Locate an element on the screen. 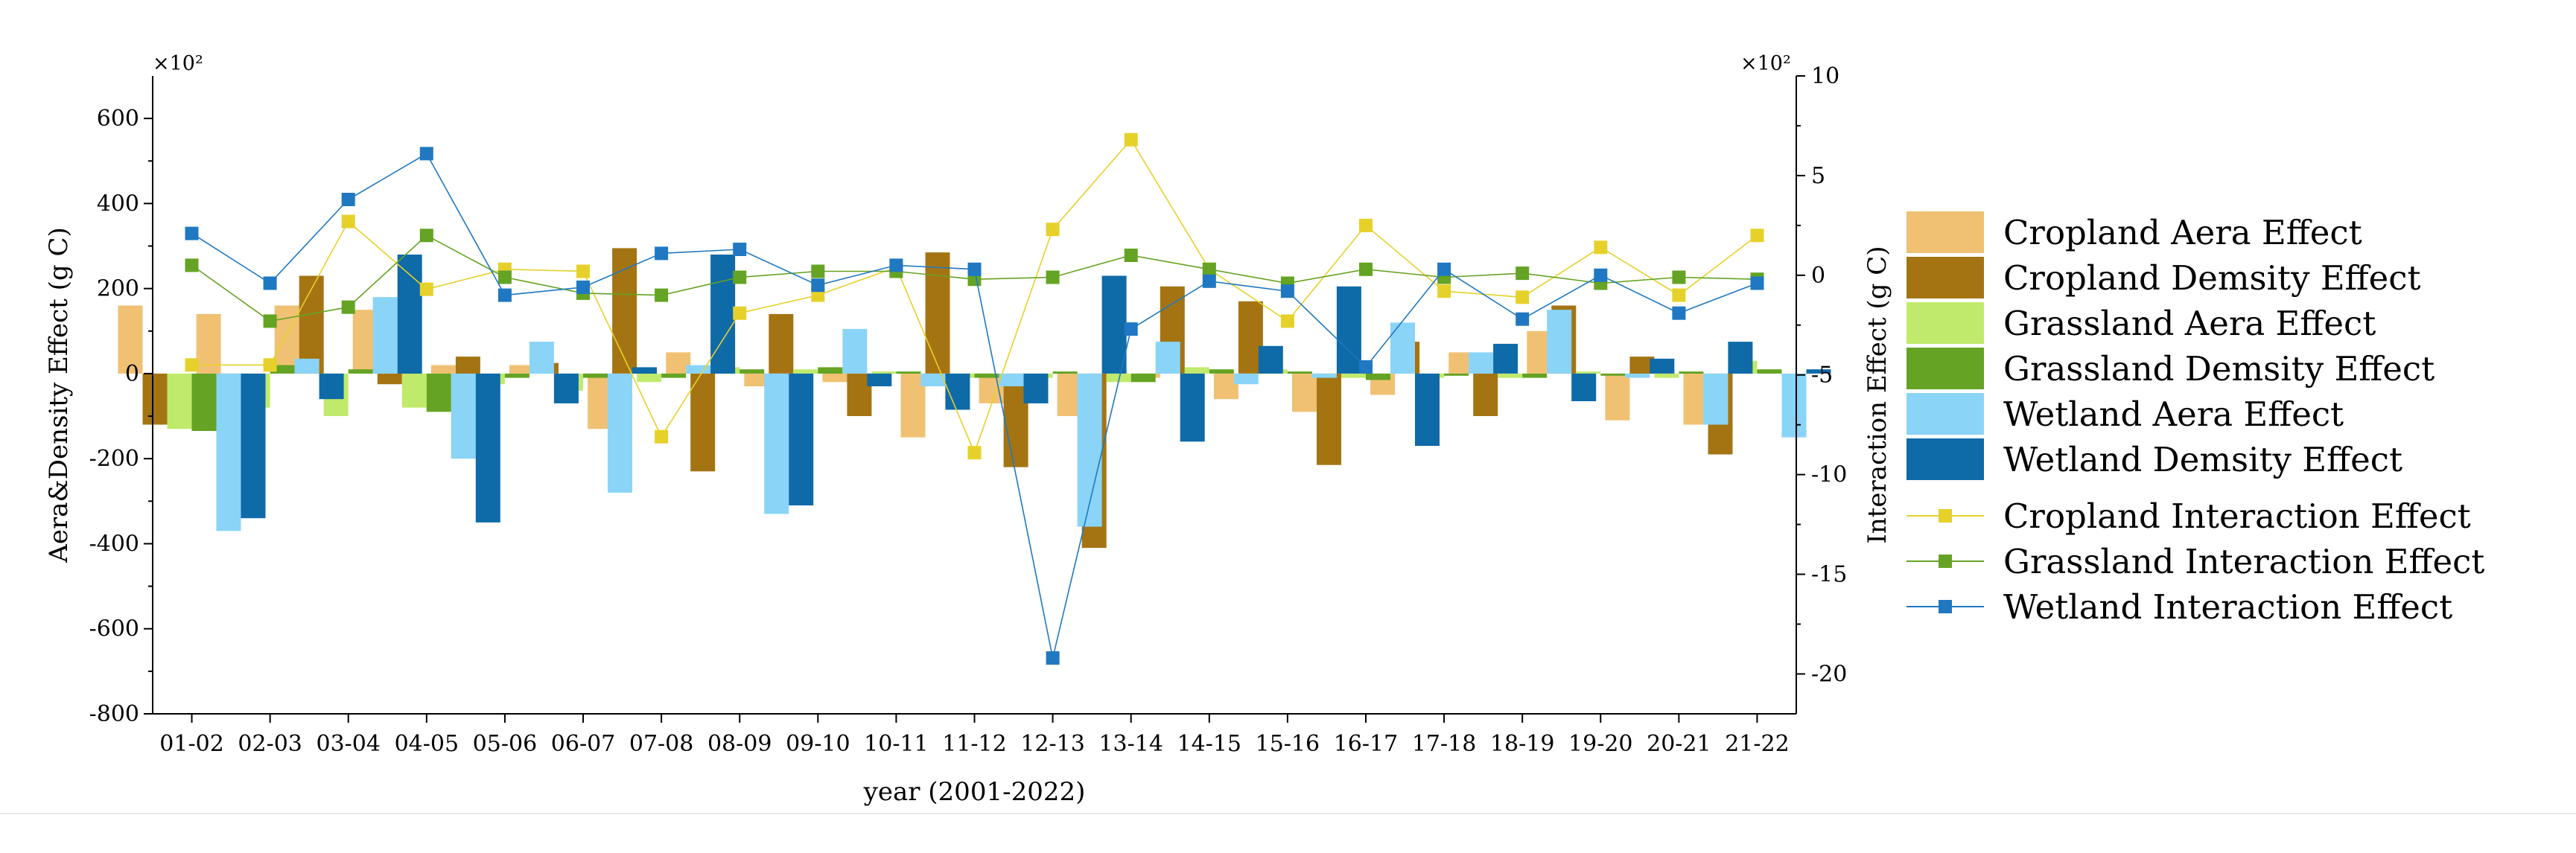  x-tick-label-04-05: 04-05 is located at coordinates (427, 744).